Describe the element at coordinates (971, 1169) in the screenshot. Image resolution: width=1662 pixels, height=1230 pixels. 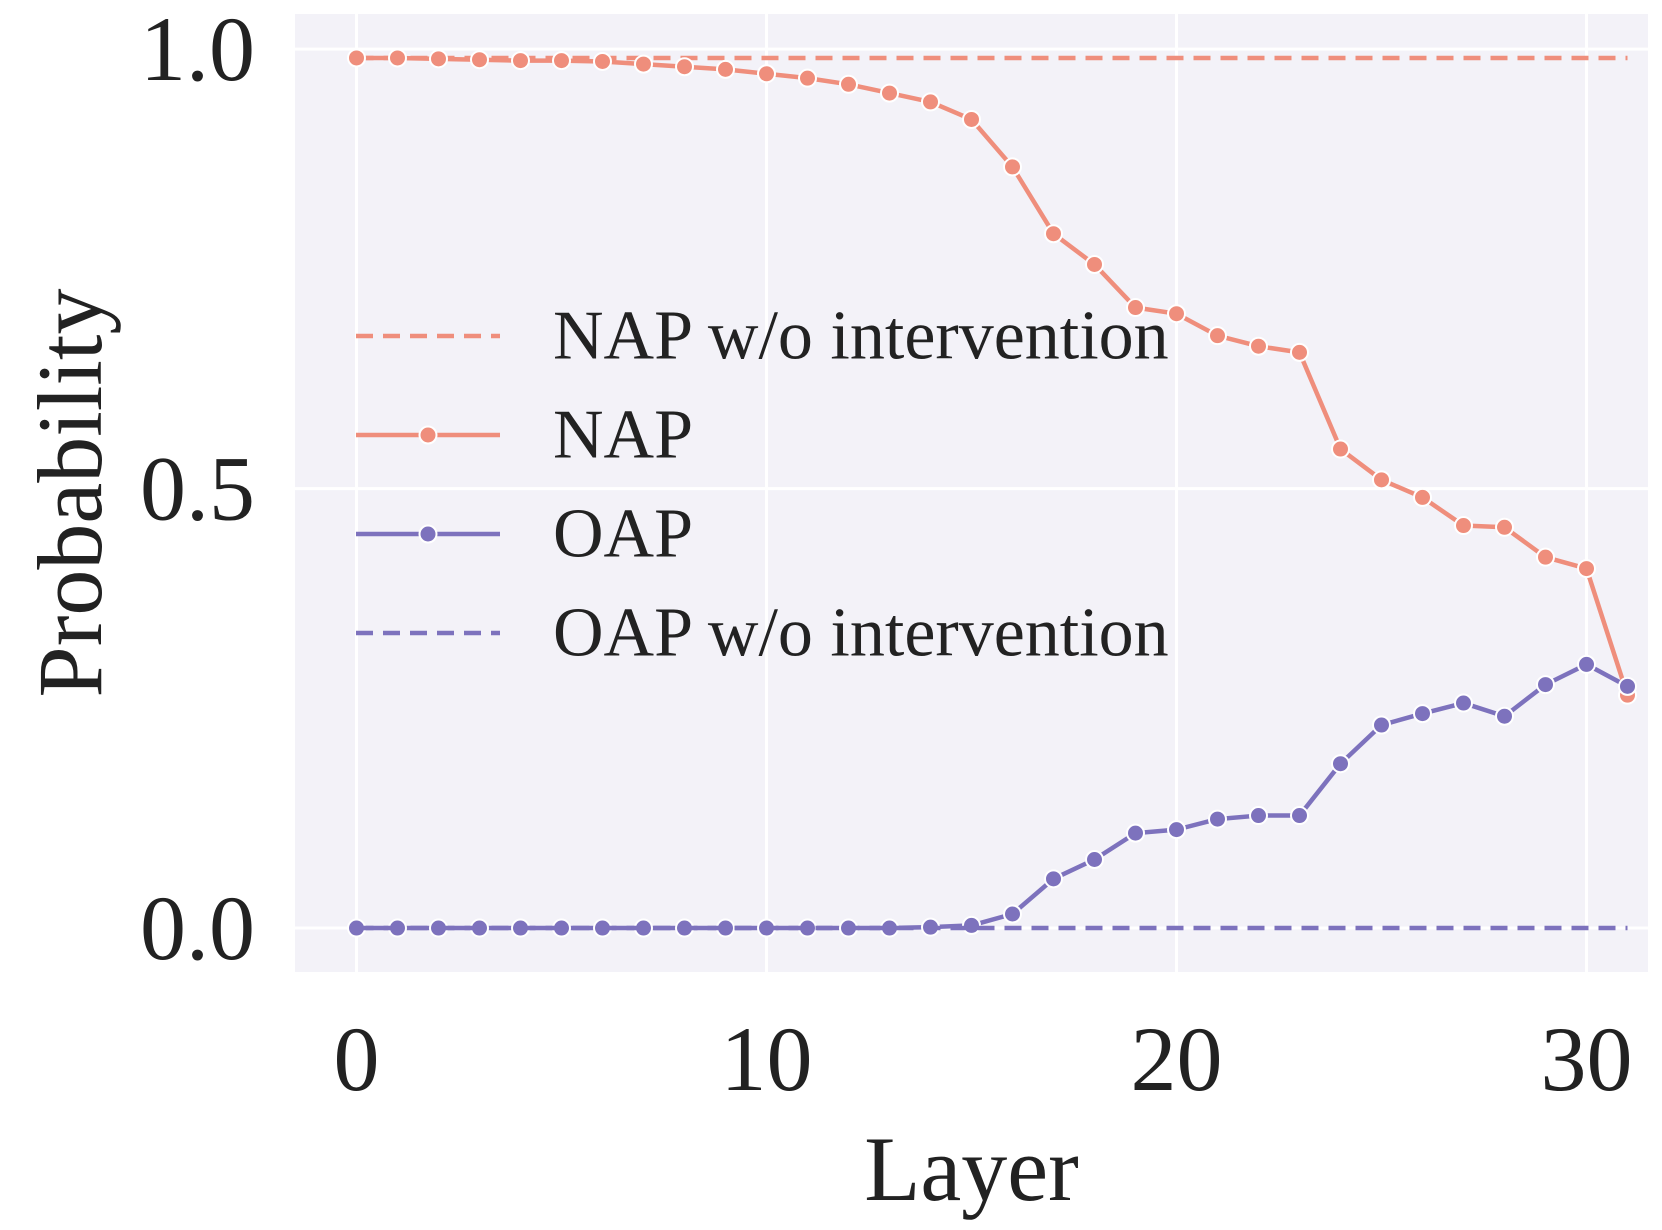
I see `x-axis-title: Layer` at that location.